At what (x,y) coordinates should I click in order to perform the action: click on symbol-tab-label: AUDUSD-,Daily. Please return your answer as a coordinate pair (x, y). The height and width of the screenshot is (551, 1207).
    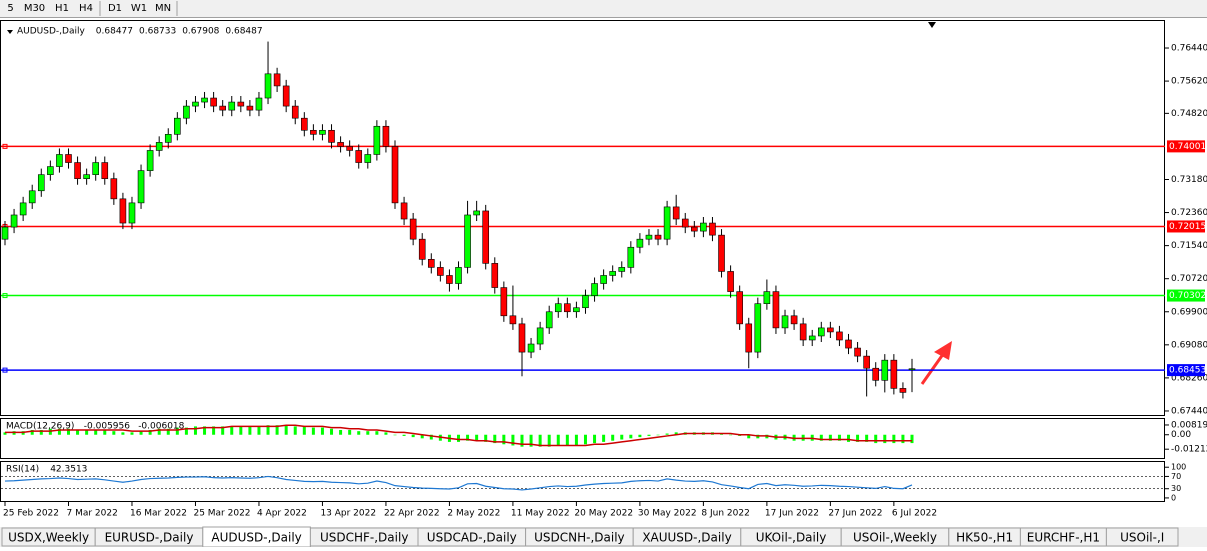
    Looking at the image, I should click on (256, 538).